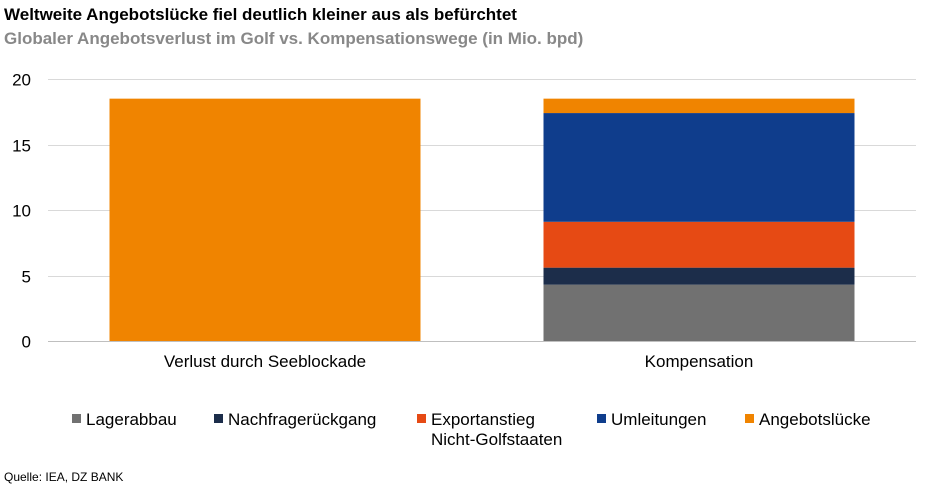  Describe the element at coordinates (21, 80) in the screenshot. I see `y-tick-label-20: 20` at that location.